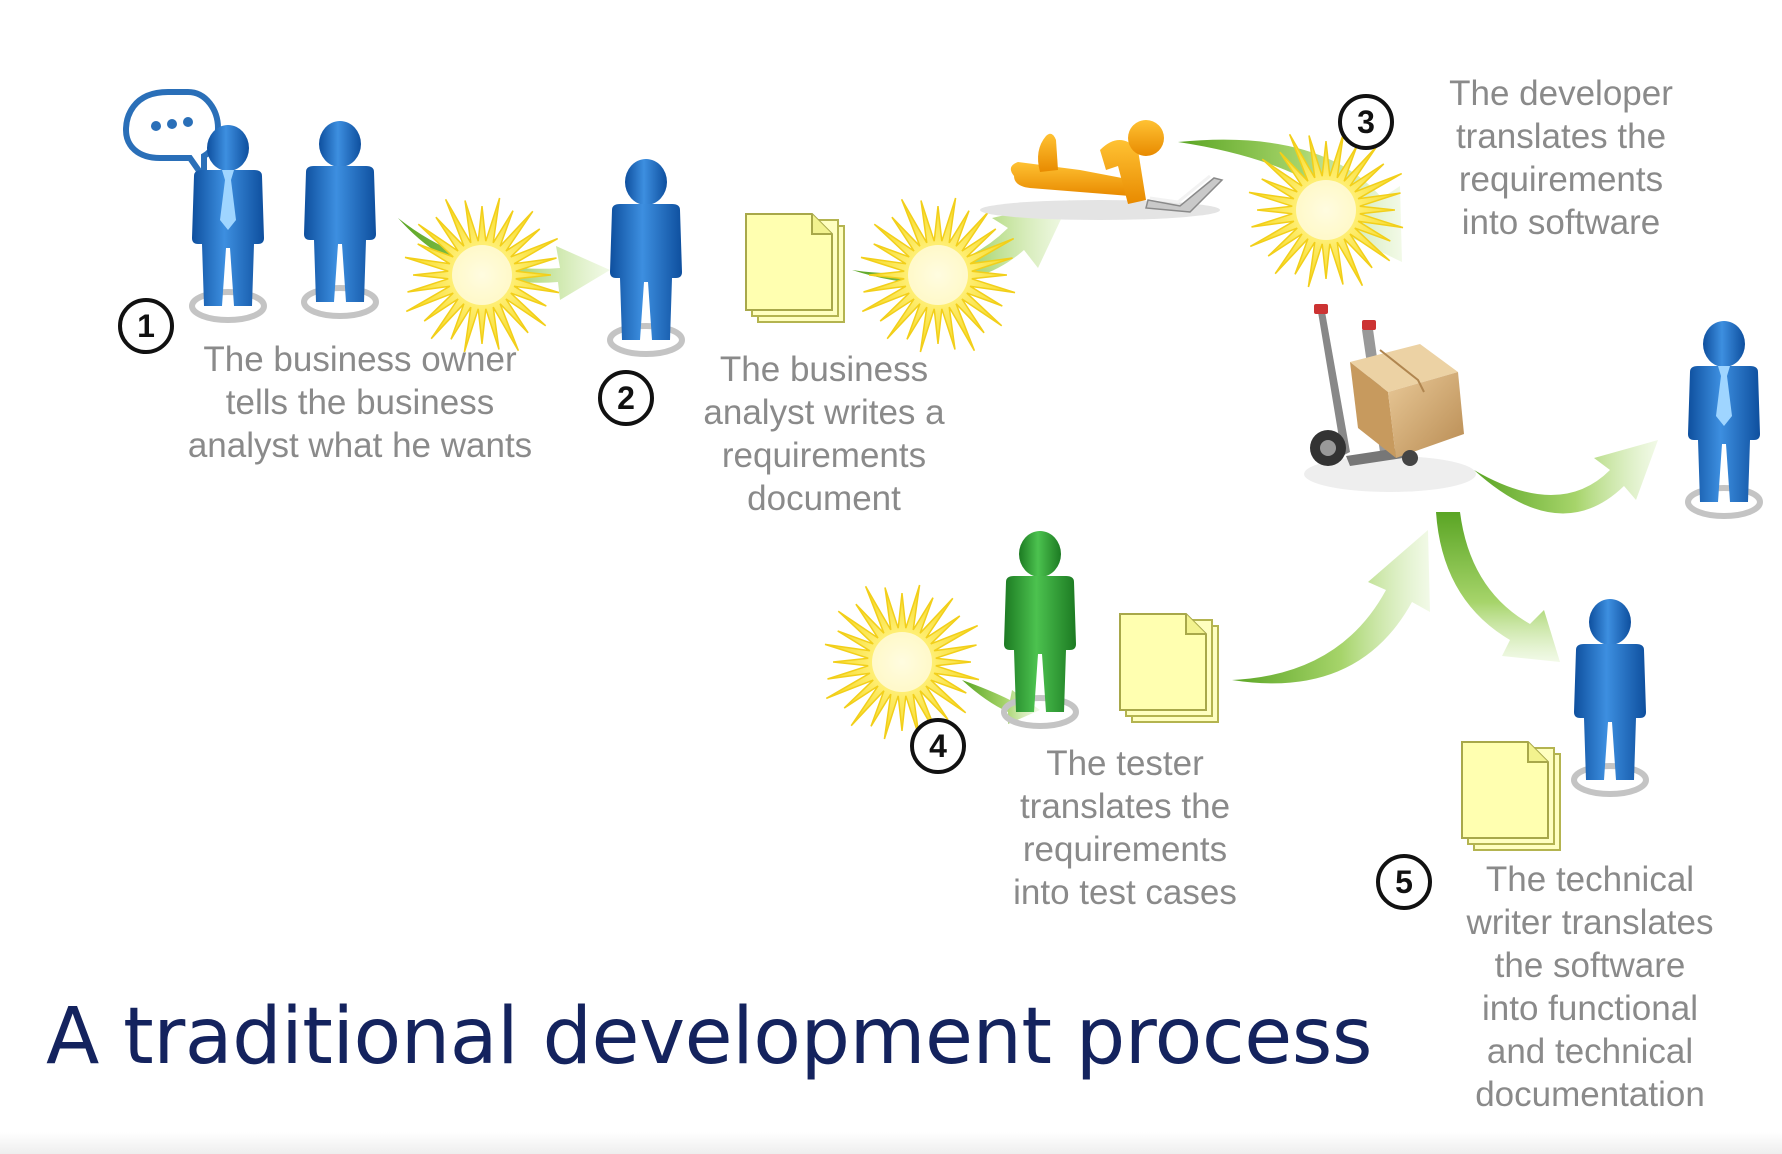 This screenshot has width=1782, height=1154. I want to click on end-user-icon, so click(1724, 418).